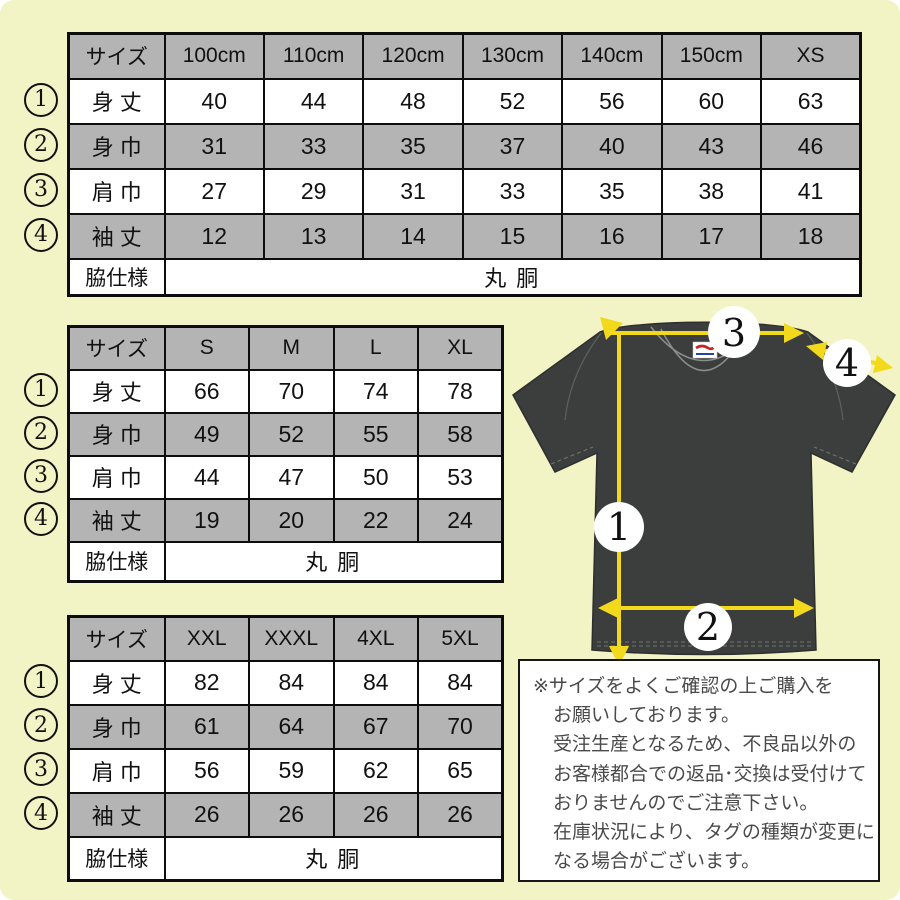 This screenshot has height=900, width=900. Describe the element at coordinates (291, 520) in the screenshot. I see `table-cell: 20` at that location.